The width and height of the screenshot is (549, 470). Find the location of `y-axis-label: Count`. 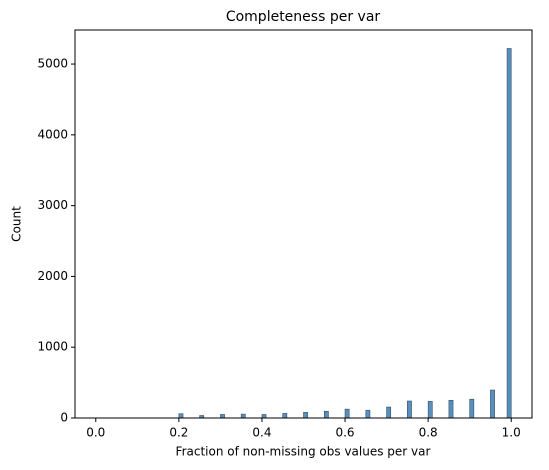

y-axis-label: Count is located at coordinates (17, 224).